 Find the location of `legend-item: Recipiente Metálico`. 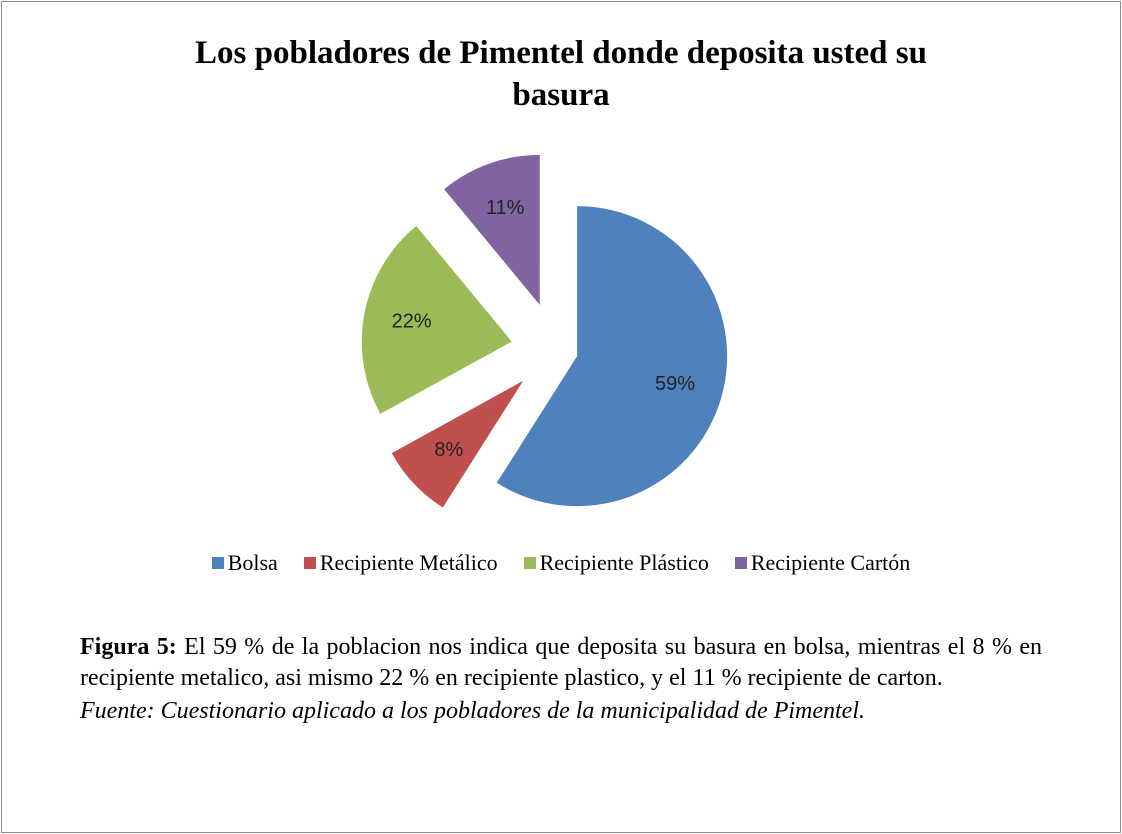

legend-item: Recipiente Metálico is located at coordinates (400, 563).